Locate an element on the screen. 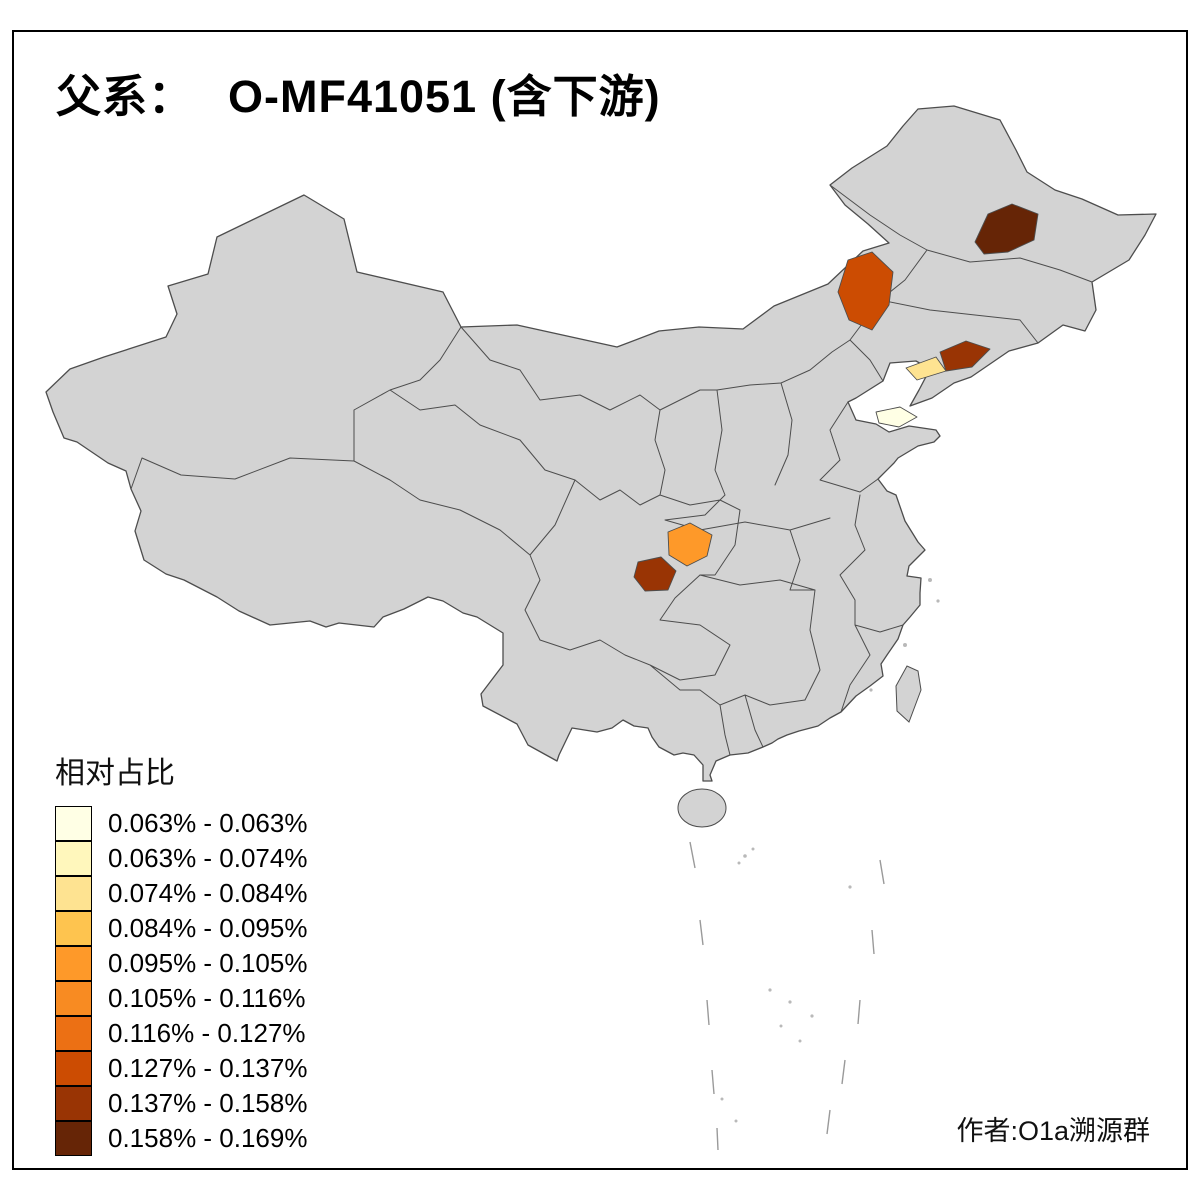 The height and width of the screenshot is (1200, 1200). province-borders-north is located at coordinates (776, 297).